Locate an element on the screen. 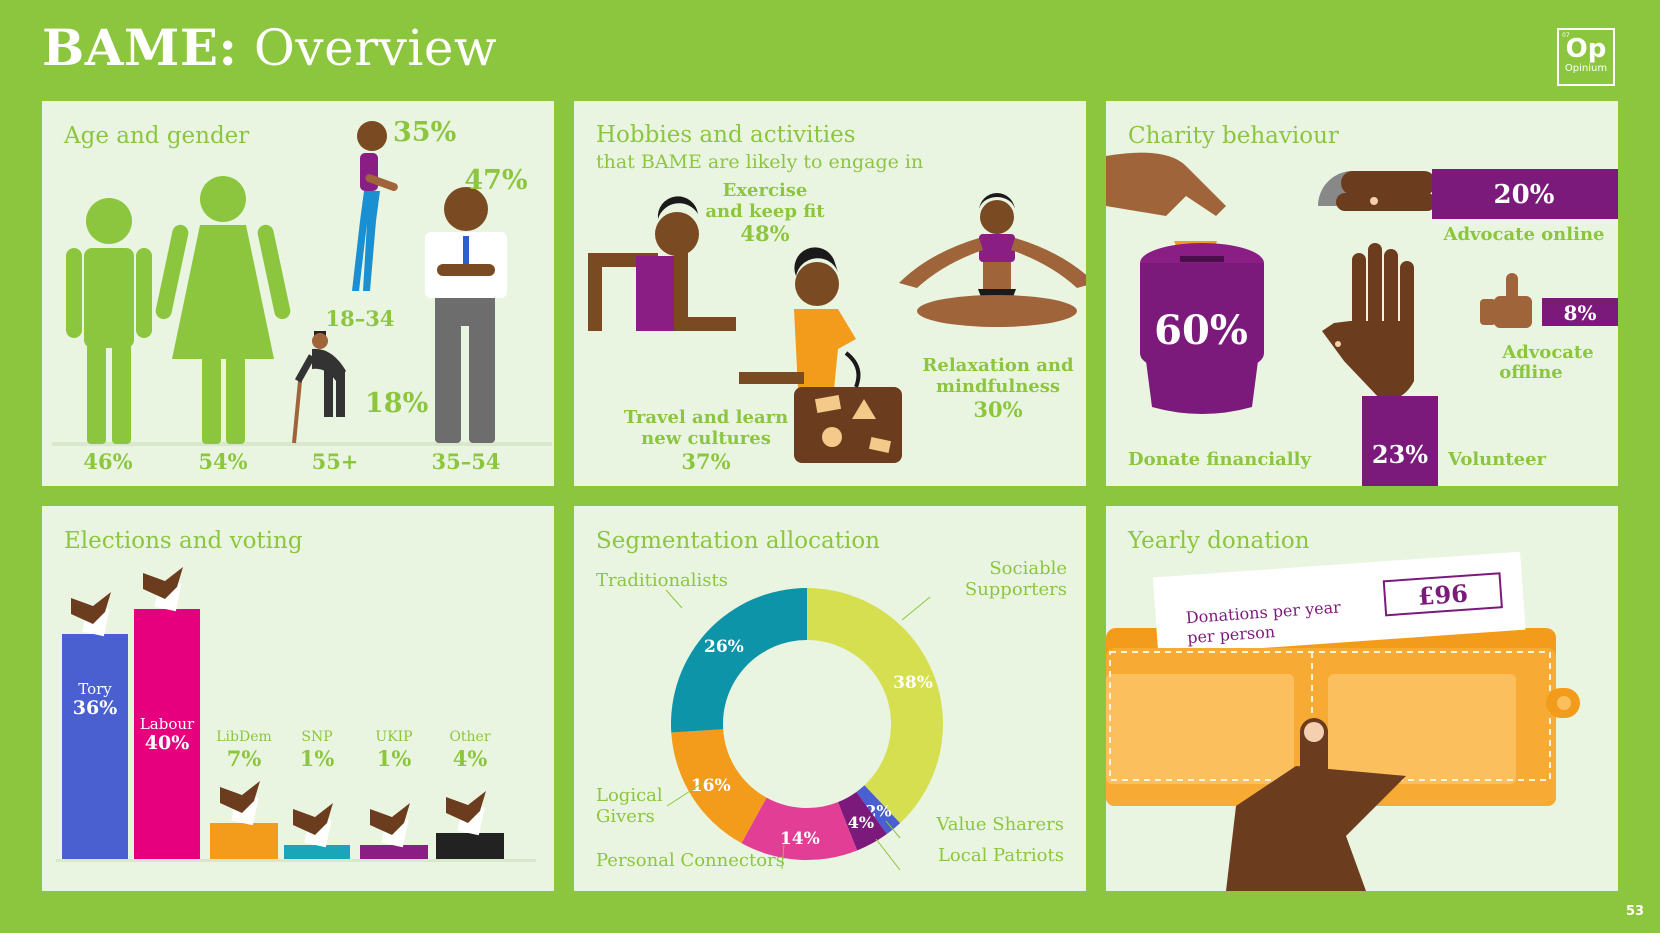  donation-amount: £96 is located at coordinates (1443, 595).